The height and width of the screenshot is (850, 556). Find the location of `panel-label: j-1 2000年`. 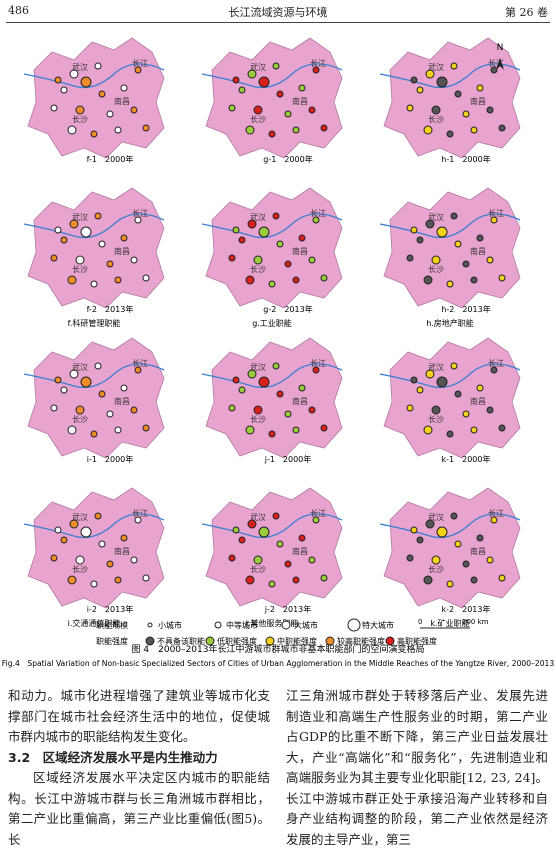

panel-label: j-1 2000年 is located at coordinates (288, 459).